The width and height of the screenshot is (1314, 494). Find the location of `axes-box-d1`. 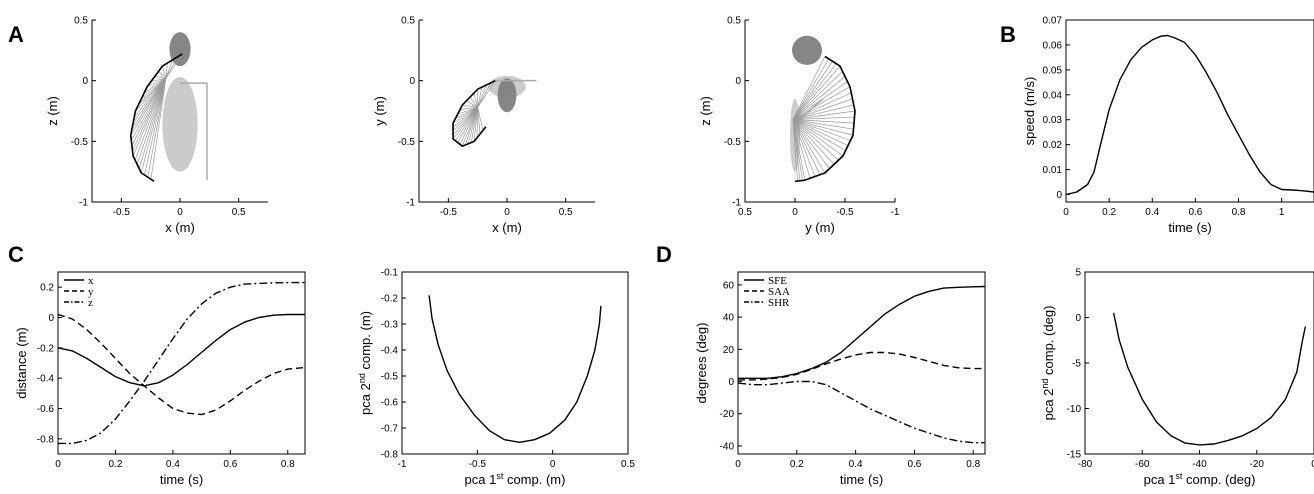

axes-box-d1 is located at coordinates (861, 363).